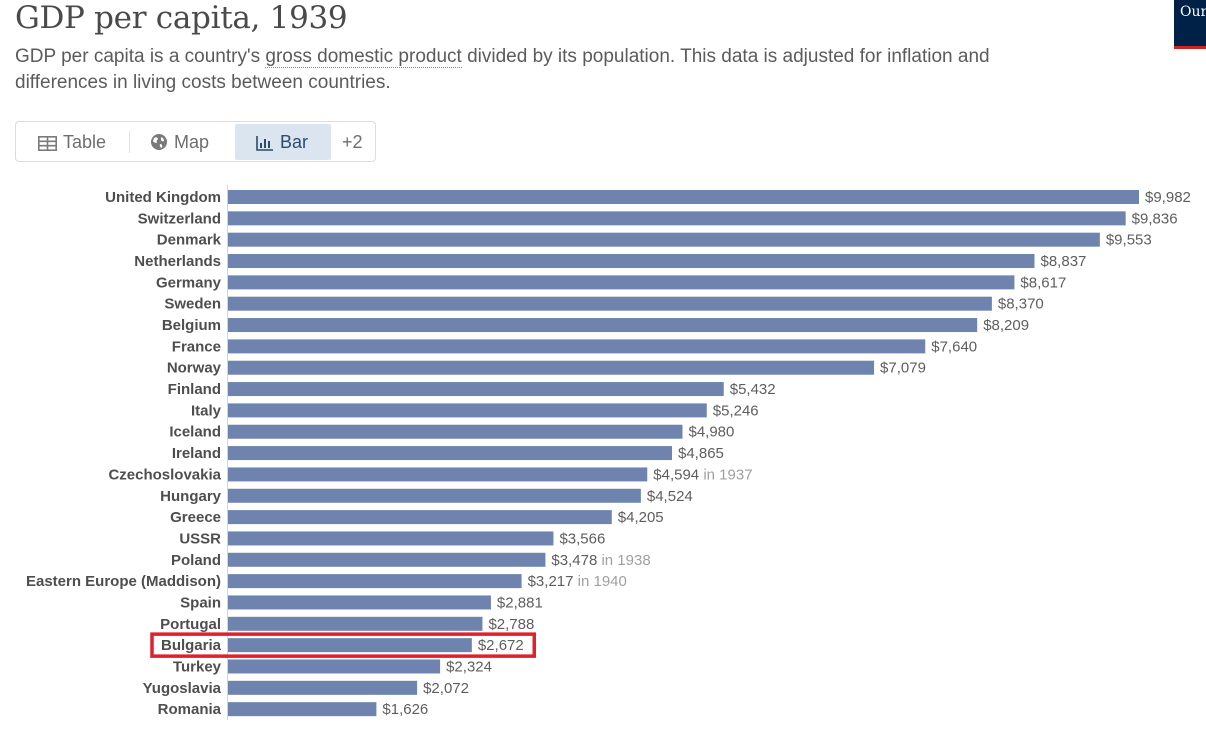 The image size is (1206, 735). I want to click on category-label: Sweden, so click(192, 304).